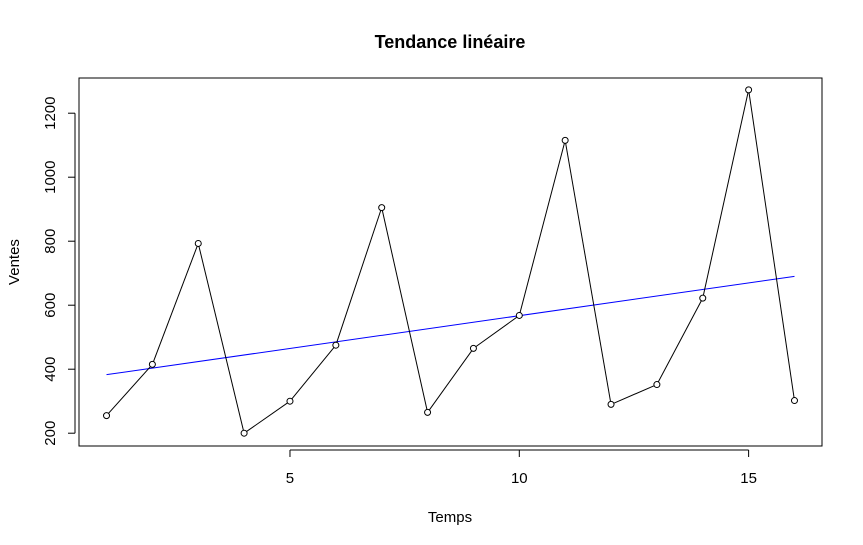 The width and height of the screenshot is (863, 545). I want to click on y-axis-label: Ventes, so click(14, 262).